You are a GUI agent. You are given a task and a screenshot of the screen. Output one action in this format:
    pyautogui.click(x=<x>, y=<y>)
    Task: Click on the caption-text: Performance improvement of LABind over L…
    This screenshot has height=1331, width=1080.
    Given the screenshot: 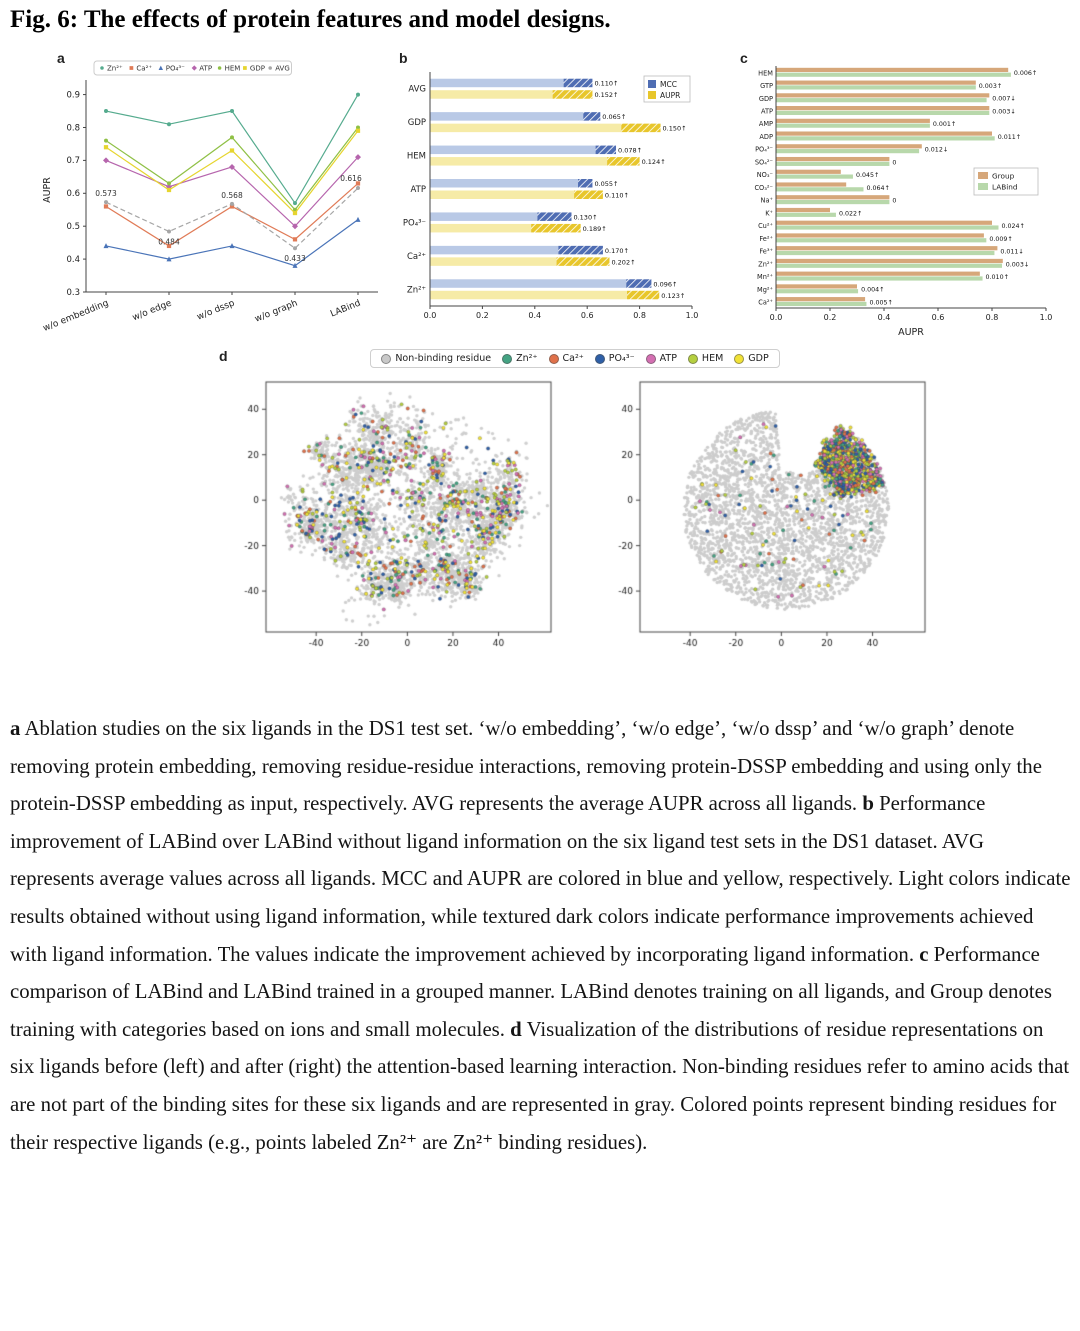 What is the action you would take?
    pyautogui.click(x=540, y=879)
    